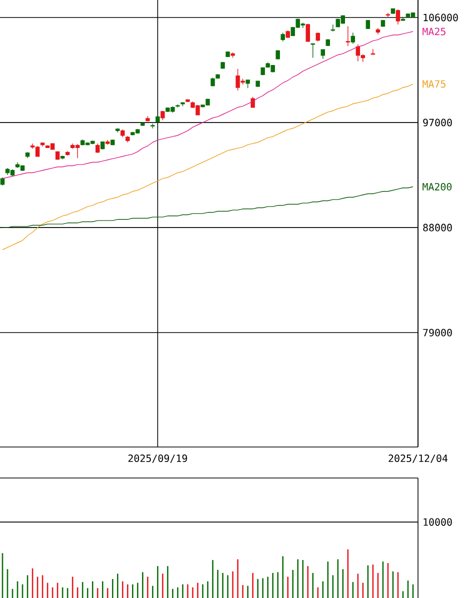  What do you see at coordinates (438, 522) in the screenshot?
I see `y-tick-label: 10000` at bounding box center [438, 522].